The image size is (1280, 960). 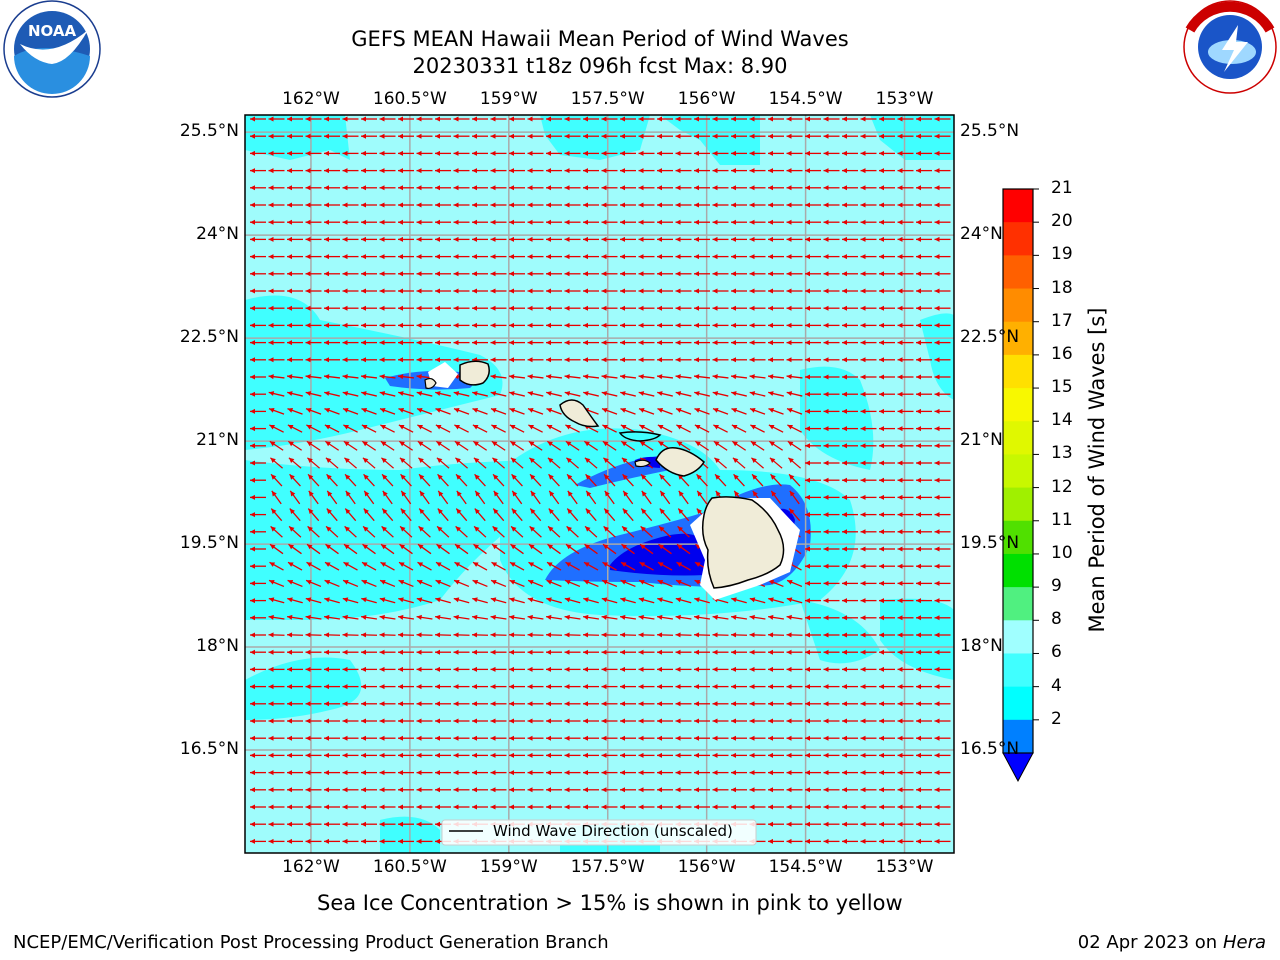 I want to click on colorbar-tick-label: 9, so click(x=1056, y=586).